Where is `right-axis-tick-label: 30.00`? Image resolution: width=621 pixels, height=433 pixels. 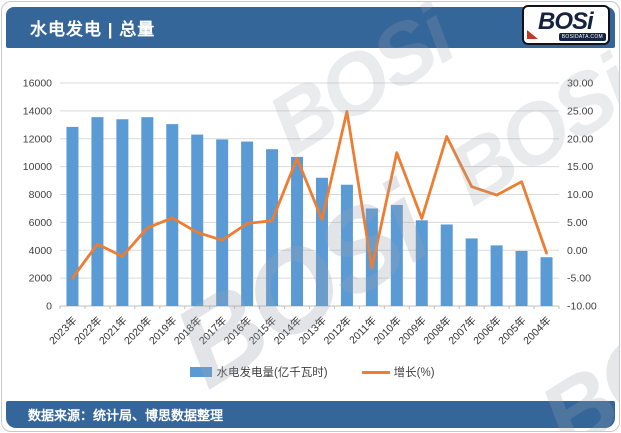 right-axis-tick-label: 30.00 is located at coordinates (580, 84).